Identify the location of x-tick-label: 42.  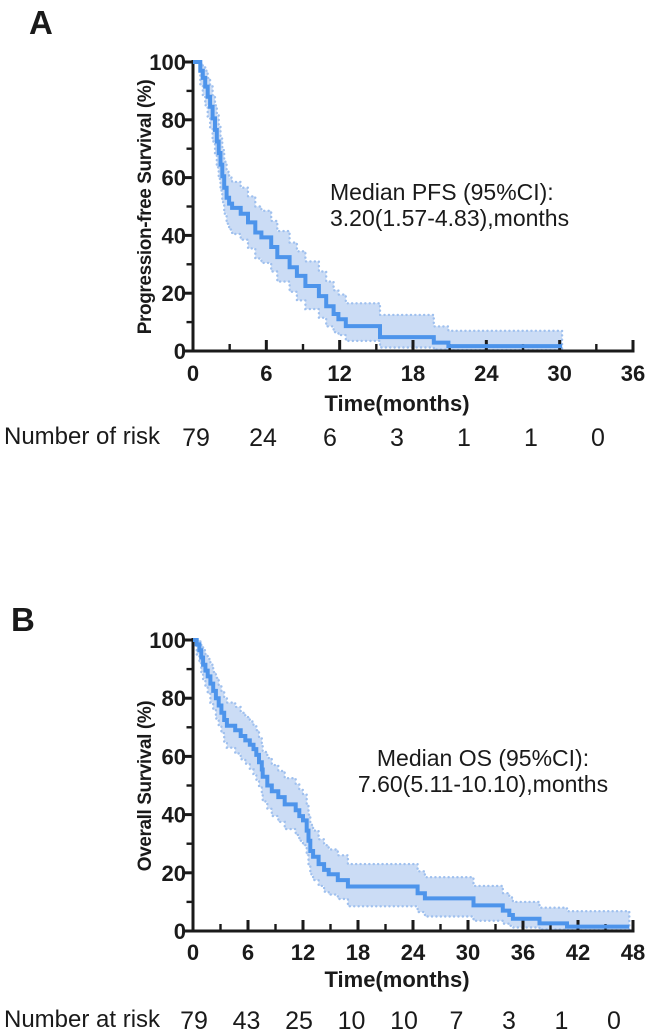
(578, 952).